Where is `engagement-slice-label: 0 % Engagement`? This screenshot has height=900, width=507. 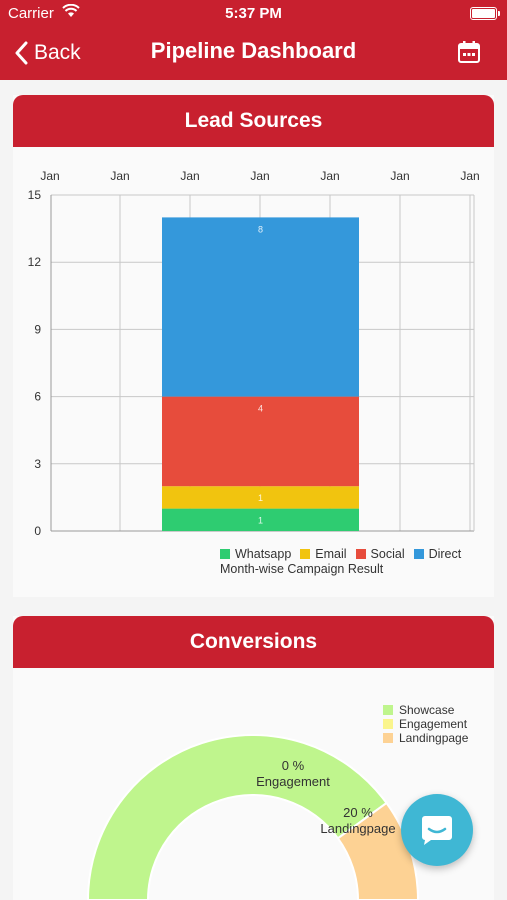
engagement-slice-label: 0 % Engagement is located at coordinates (293, 773).